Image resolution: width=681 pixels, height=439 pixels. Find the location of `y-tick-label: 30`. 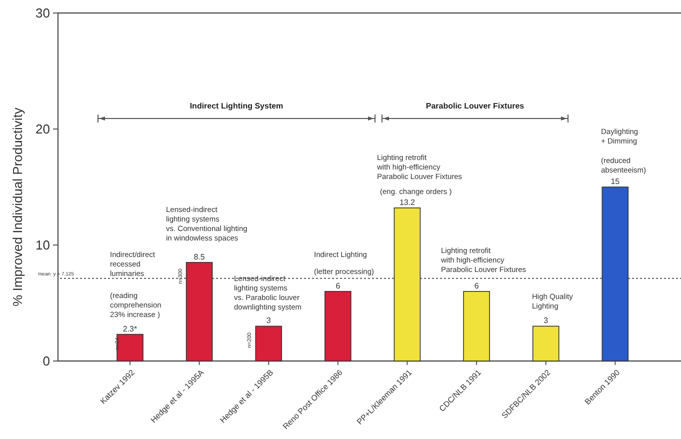

y-tick-label: 30 is located at coordinates (43, 13).